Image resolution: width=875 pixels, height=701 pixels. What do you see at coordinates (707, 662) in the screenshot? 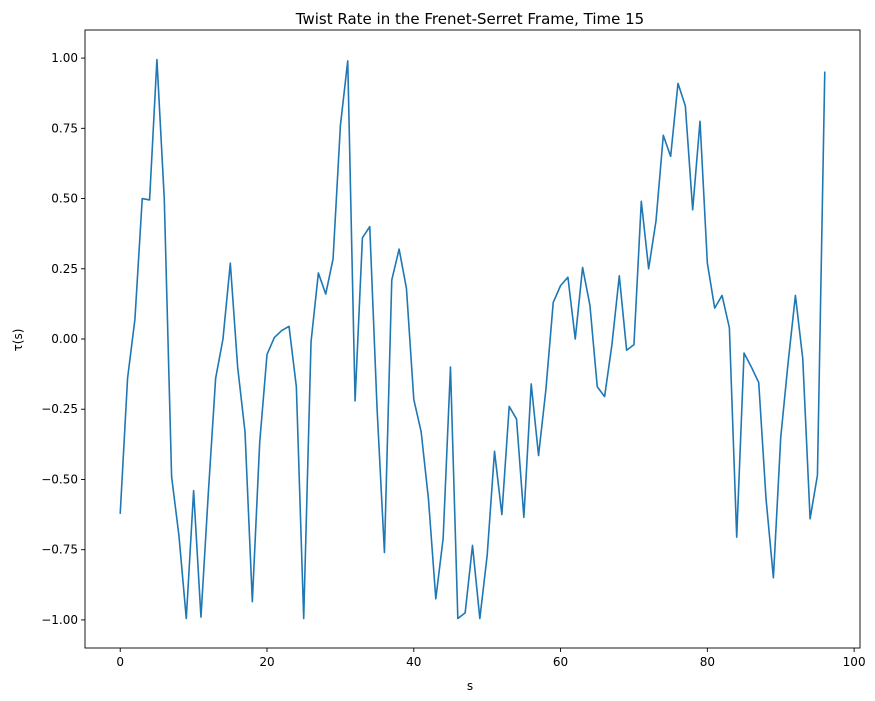
I see `x-tick-label: 80` at bounding box center [707, 662].